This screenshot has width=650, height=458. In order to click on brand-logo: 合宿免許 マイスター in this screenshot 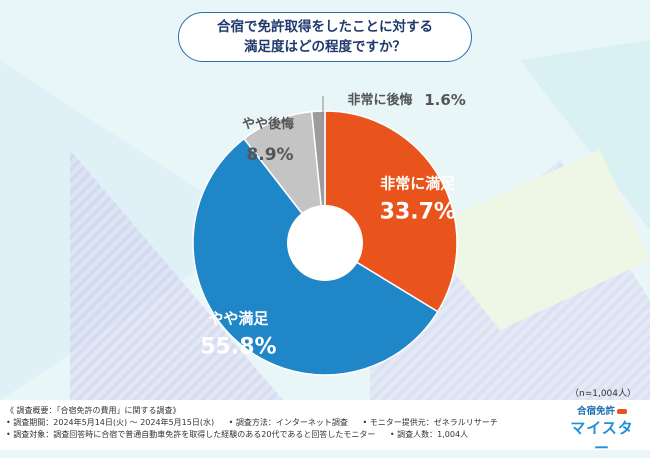, I will do `click(602, 431)`.